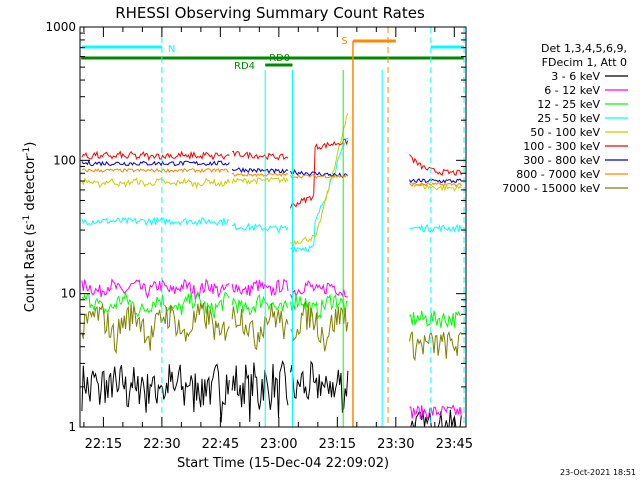 This screenshot has height=480, width=640. What do you see at coordinates (344, 41) in the screenshot?
I see `flag-label-s: S` at bounding box center [344, 41].